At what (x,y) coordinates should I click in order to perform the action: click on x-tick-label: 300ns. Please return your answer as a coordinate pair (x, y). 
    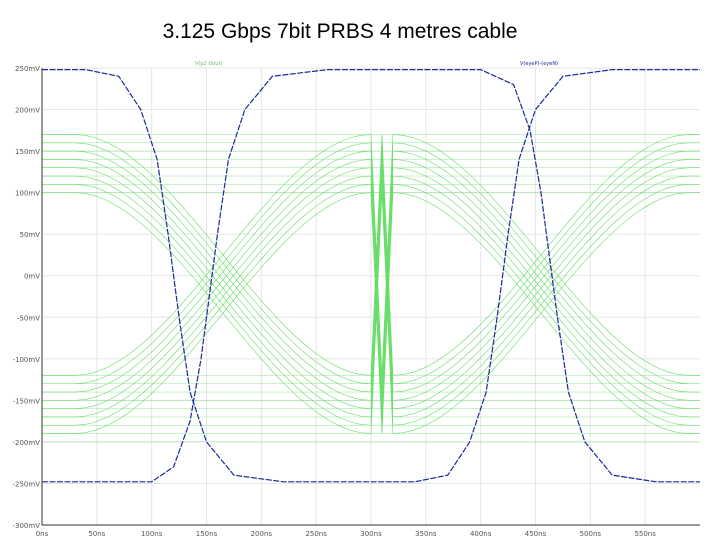
    Looking at the image, I should click on (371, 534).